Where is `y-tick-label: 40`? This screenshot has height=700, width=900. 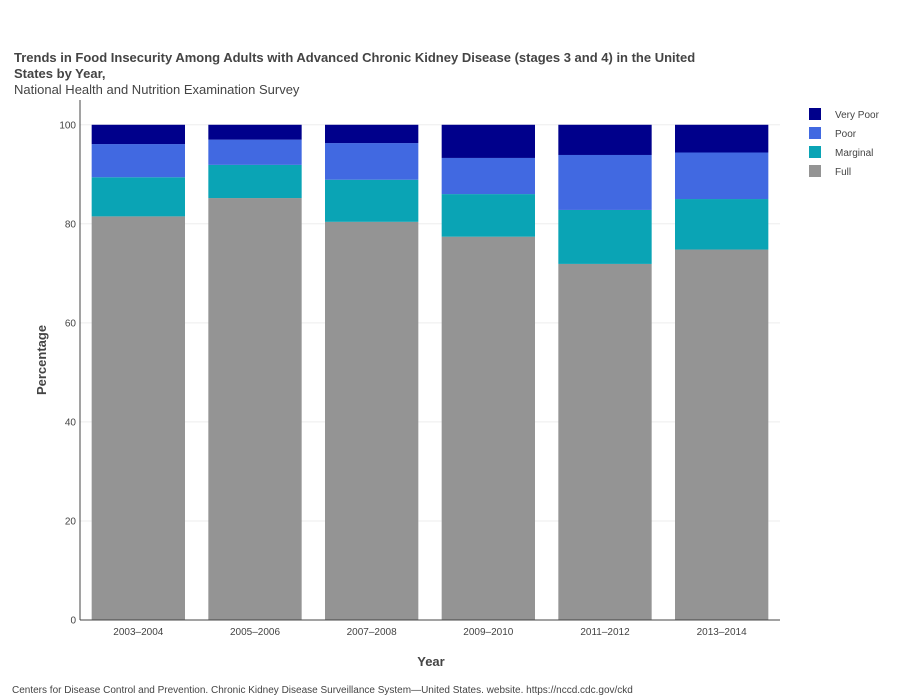
y-tick-label: 40 is located at coordinates (71, 422).